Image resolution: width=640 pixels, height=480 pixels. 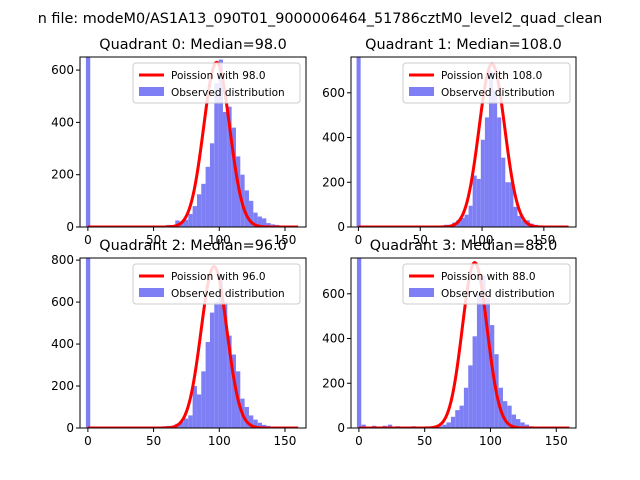 I want to click on legend: Poission with 96.0 Observed distribution, so click(x=216, y=284).